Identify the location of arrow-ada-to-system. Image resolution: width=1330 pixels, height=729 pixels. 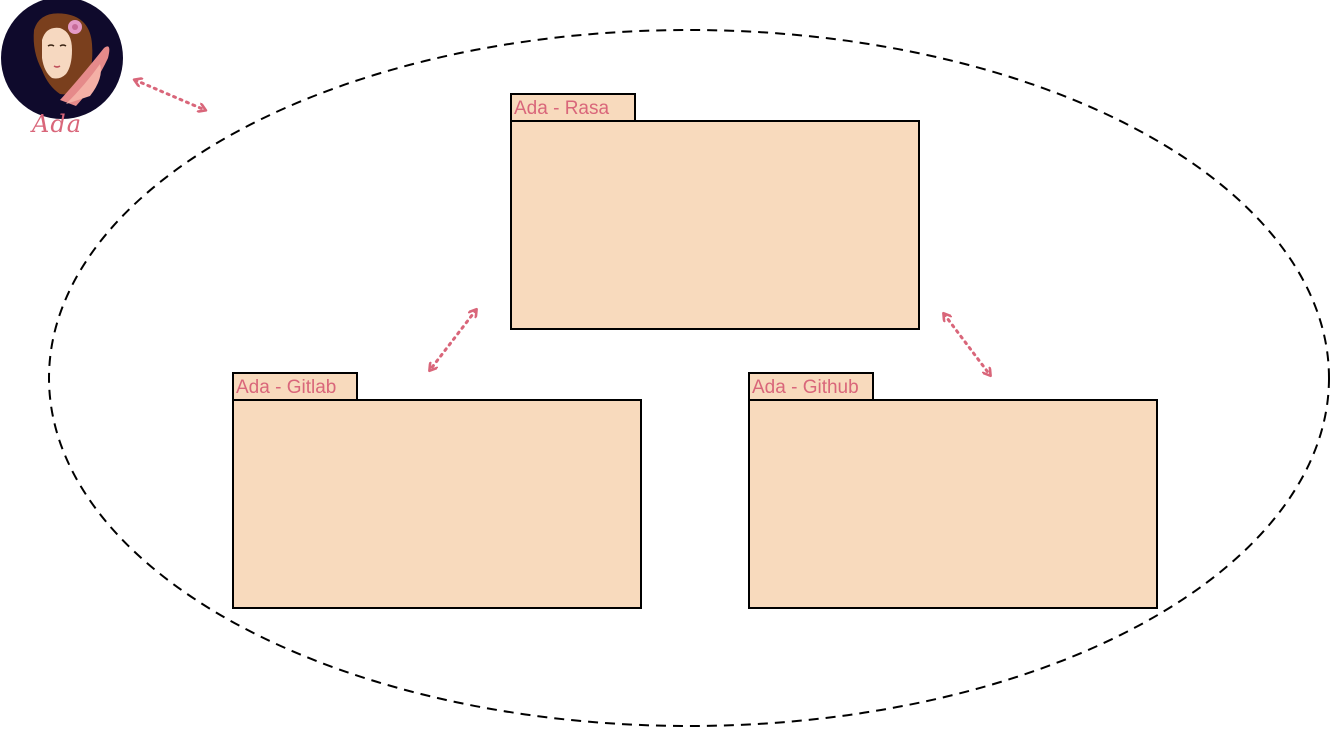
(170, 95).